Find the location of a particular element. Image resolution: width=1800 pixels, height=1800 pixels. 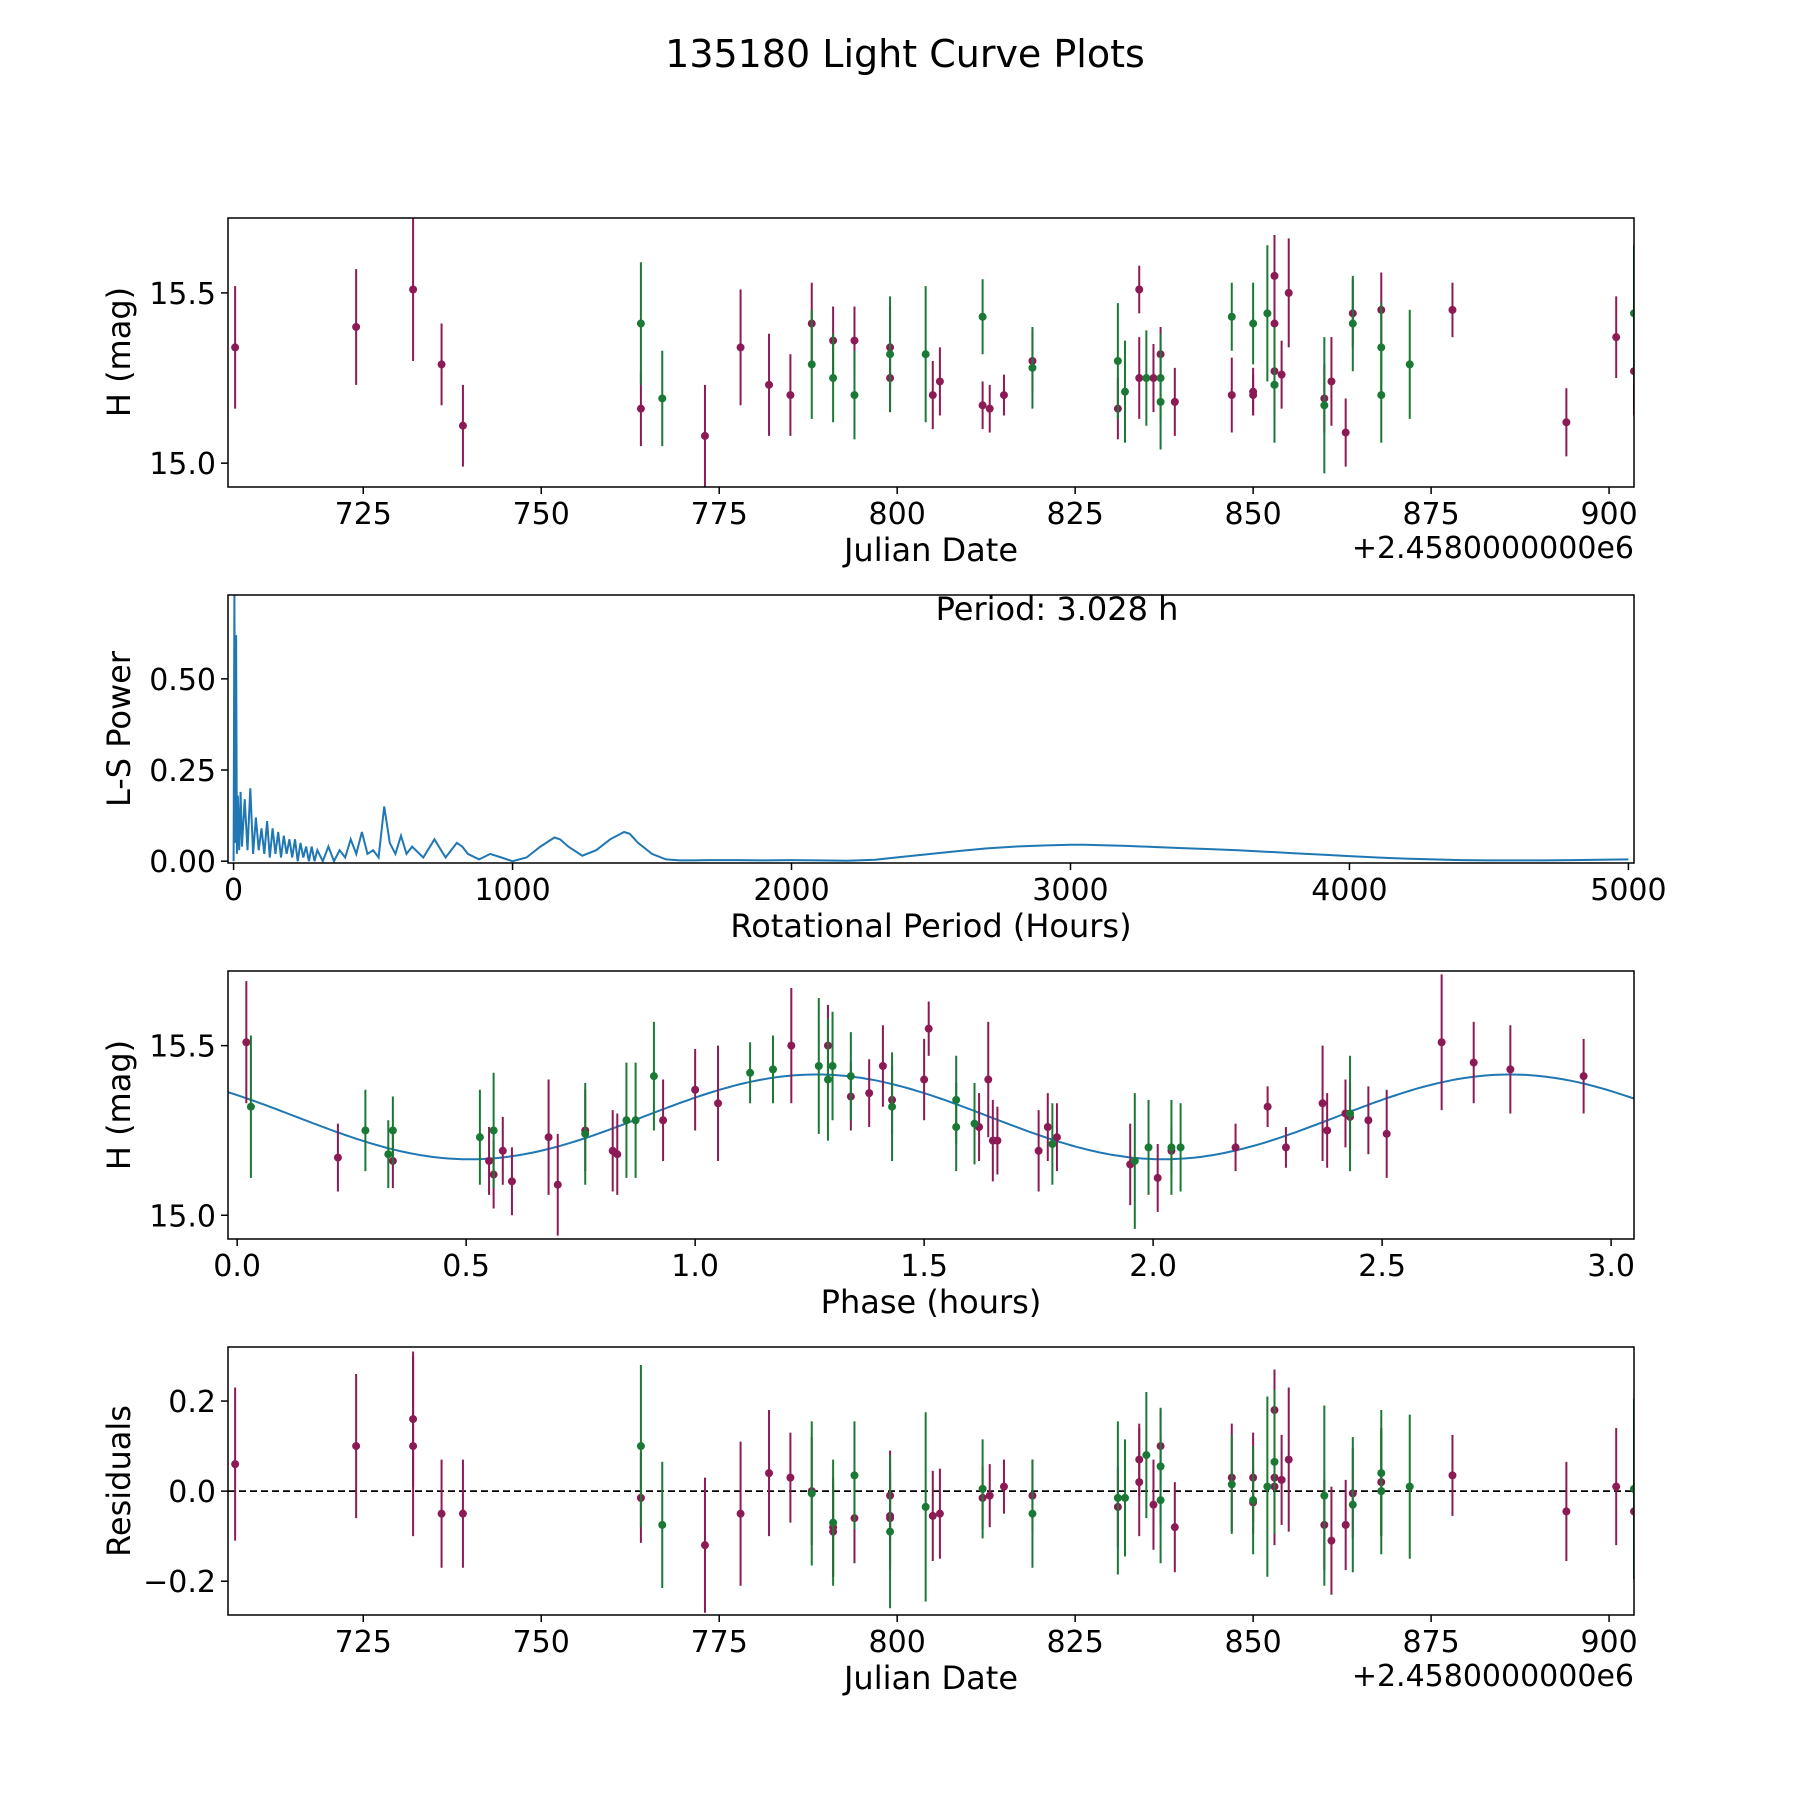

phased-xtick-label: 0.5 is located at coordinates (466, 1266).